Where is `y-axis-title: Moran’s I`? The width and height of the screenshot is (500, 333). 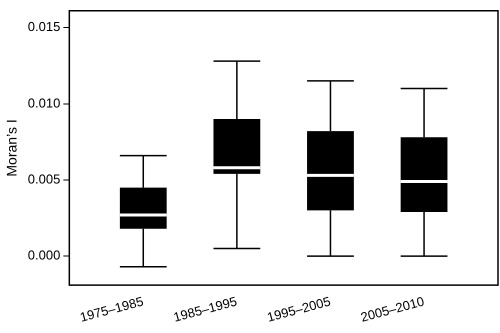
y-axis-title: Moran’s I is located at coordinates (11, 148).